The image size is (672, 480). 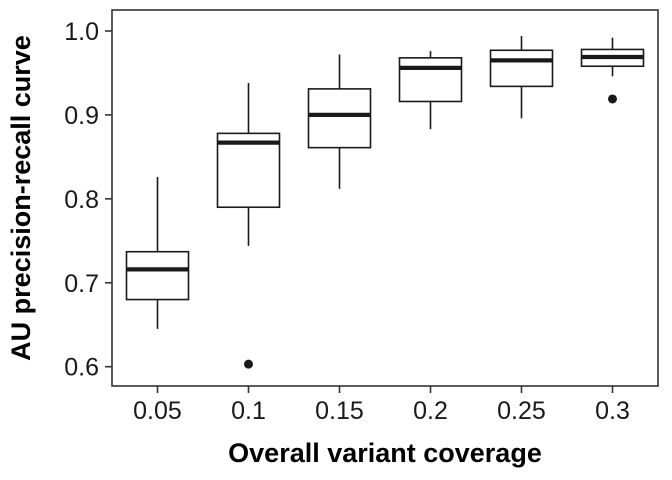 What do you see at coordinates (248, 226) in the screenshot?
I see `box-group-0.1` at bounding box center [248, 226].